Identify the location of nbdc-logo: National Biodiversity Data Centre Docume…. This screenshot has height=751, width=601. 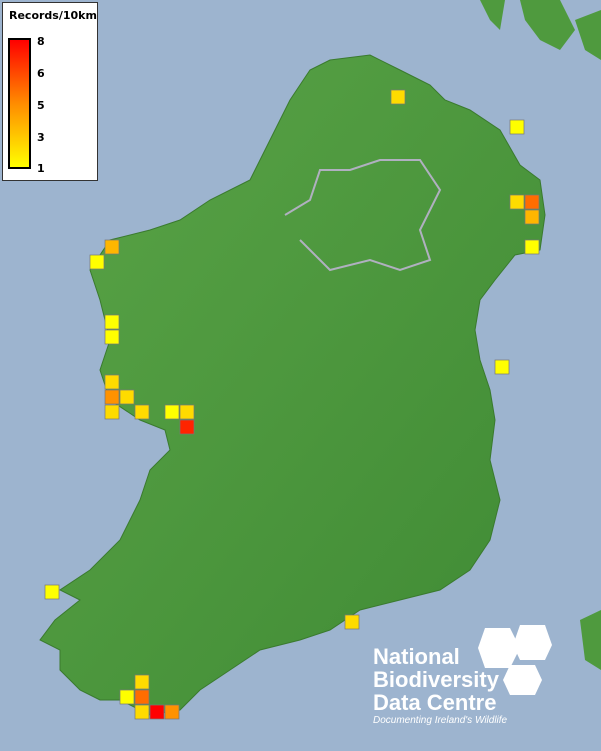
(440, 686).